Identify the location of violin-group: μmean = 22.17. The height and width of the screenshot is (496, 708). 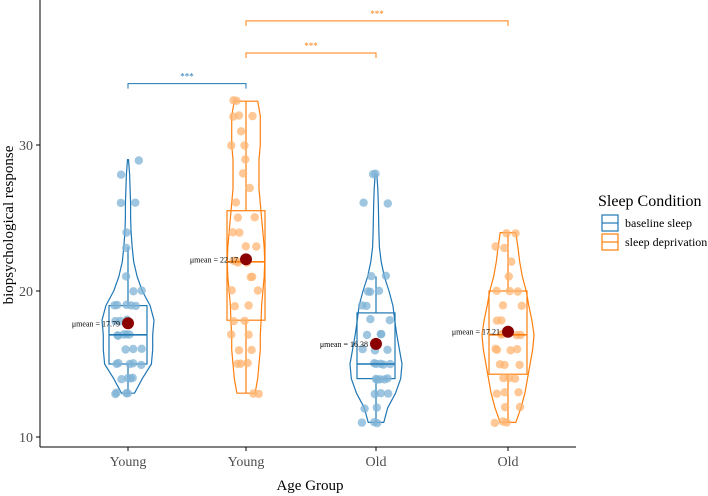
(228, 247).